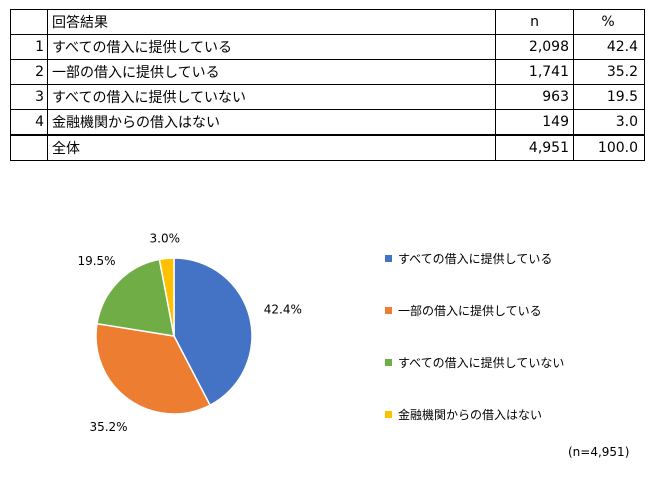  I want to click on header-pct-cell: %, so click(609, 22).